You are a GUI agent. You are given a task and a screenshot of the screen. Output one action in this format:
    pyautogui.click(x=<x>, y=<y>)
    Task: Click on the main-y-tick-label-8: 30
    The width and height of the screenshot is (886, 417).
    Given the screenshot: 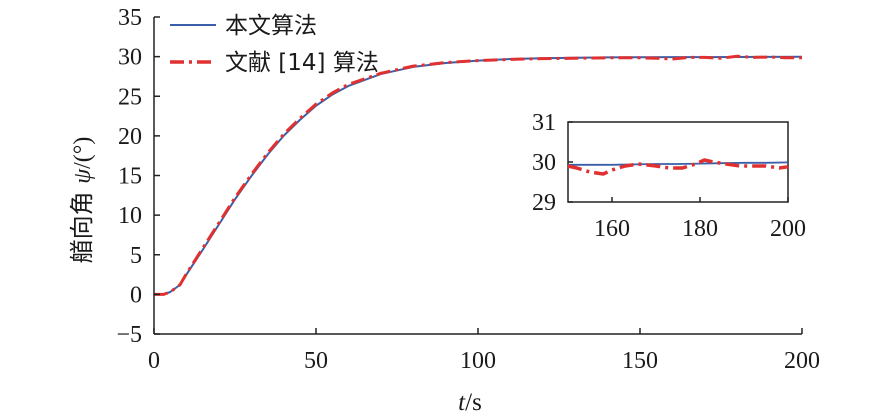 What is the action you would take?
    pyautogui.click(x=130, y=58)
    